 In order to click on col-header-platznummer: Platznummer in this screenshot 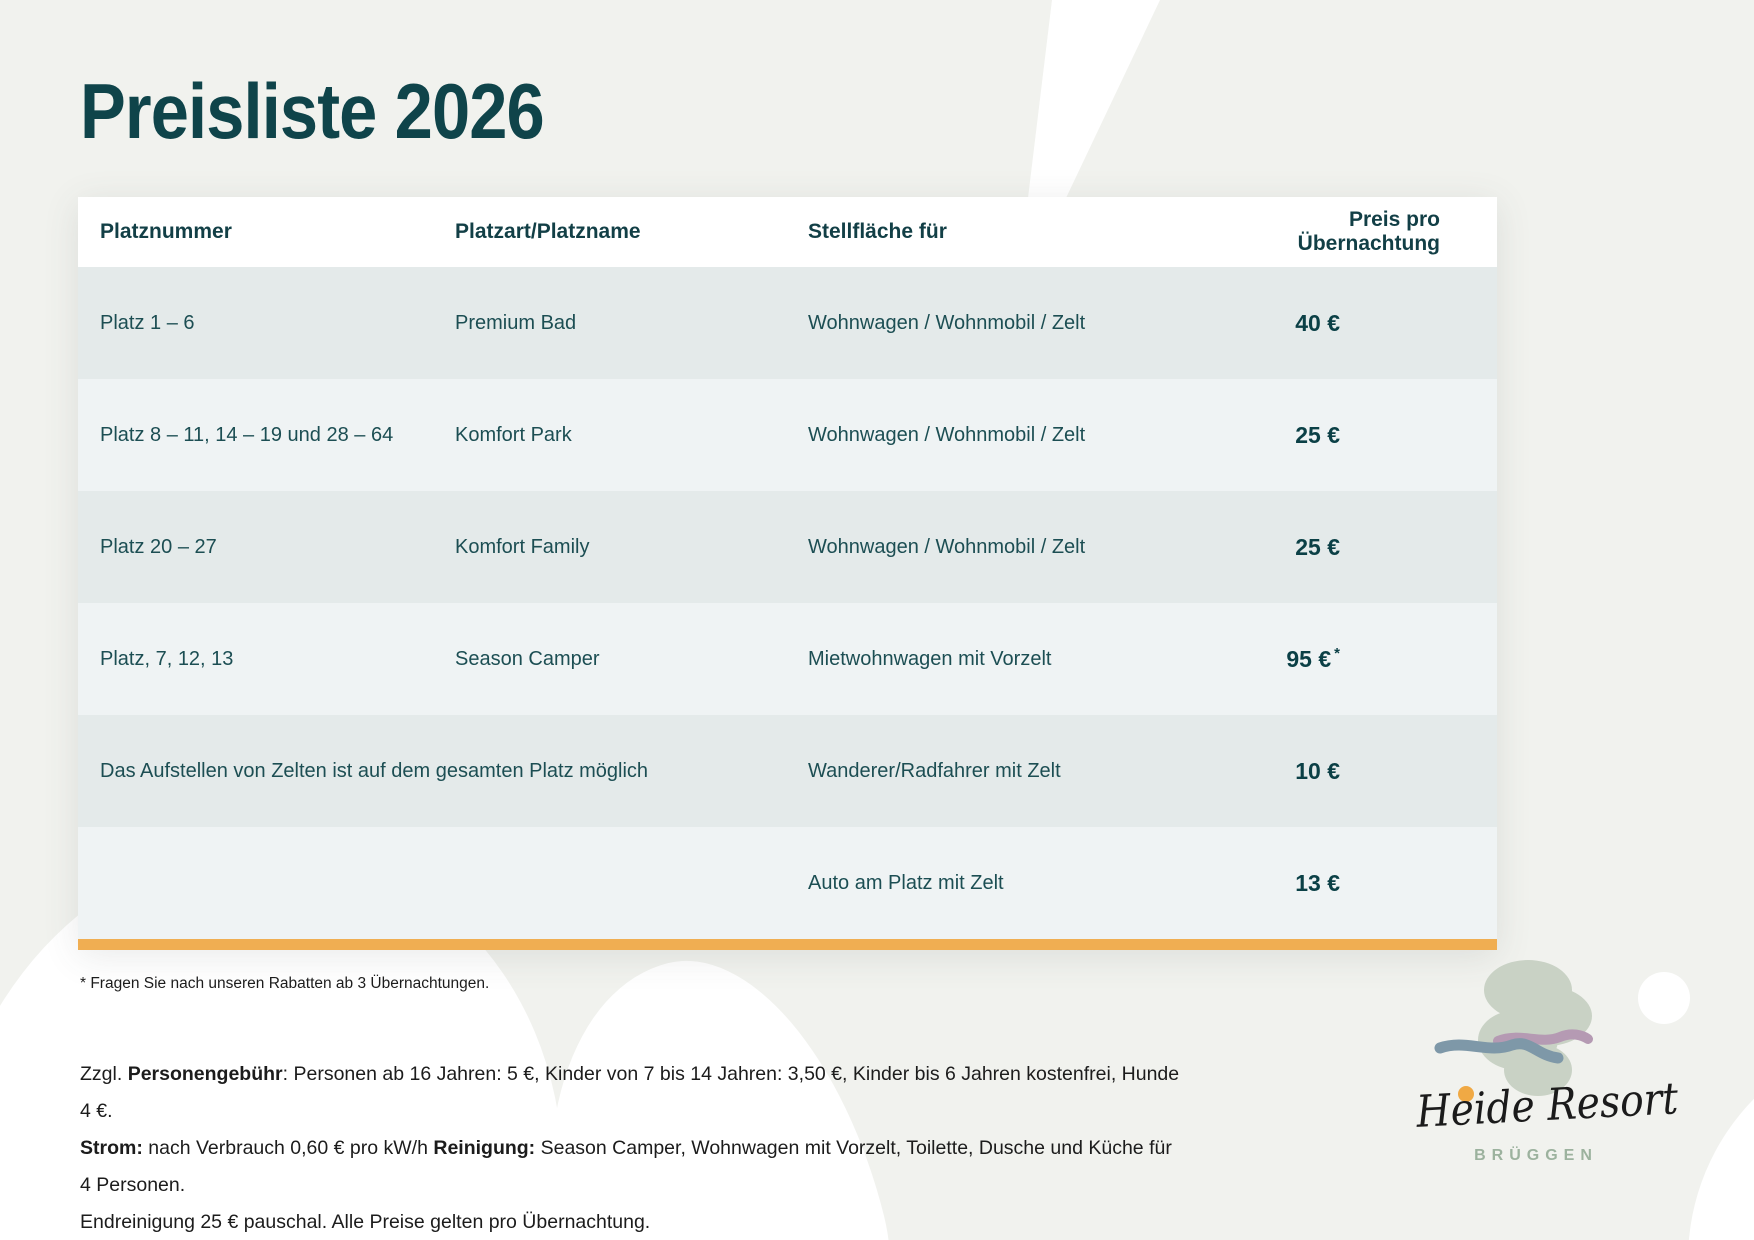, I will do `click(166, 231)`.